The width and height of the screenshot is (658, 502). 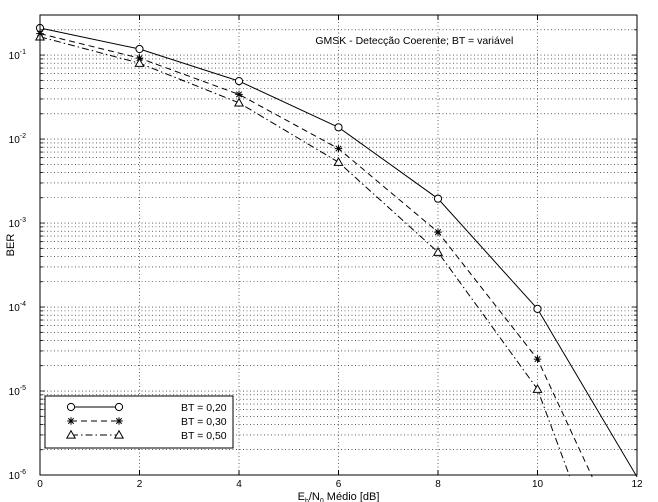 I want to click on legend-box, so click(x=139, y=422).